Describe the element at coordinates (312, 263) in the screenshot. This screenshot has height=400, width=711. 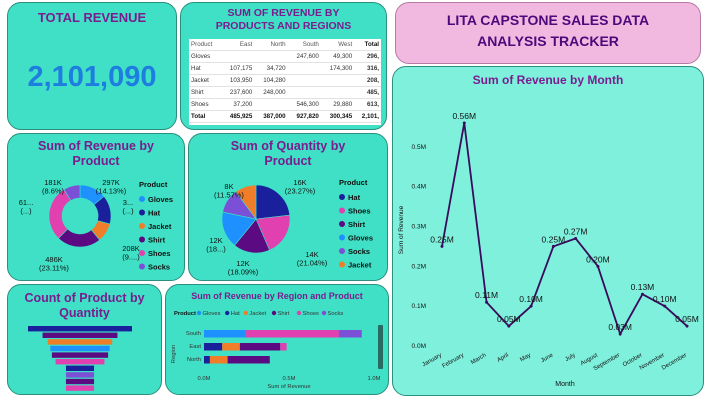
I see `data-label: (21.04%)` at that location.